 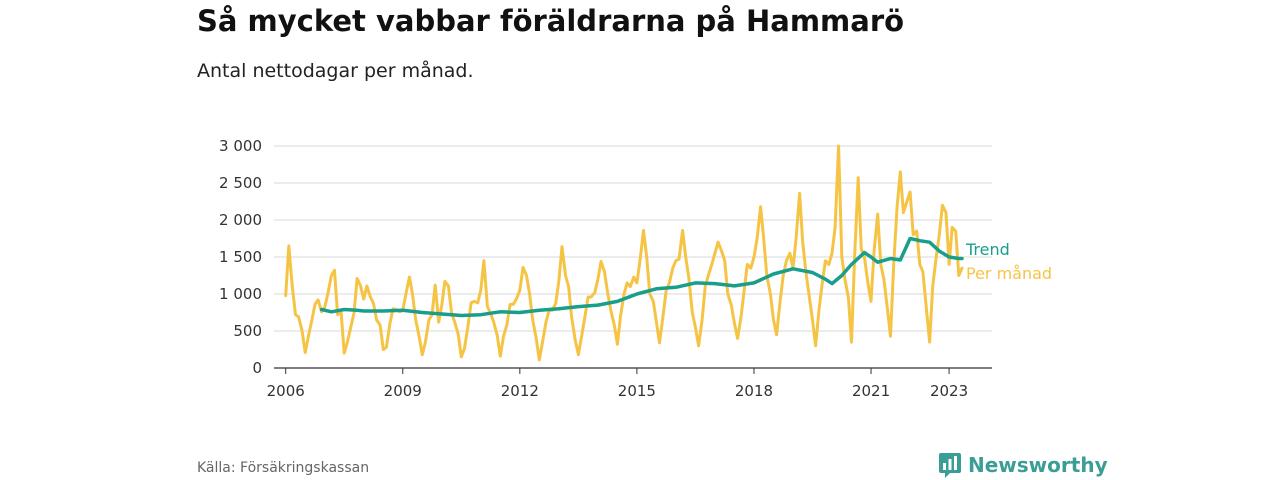 What do you see at coordinates (637, 391) in the screenshot?
I see `x-tick-label: 2015` at bounding box center [637, 391].